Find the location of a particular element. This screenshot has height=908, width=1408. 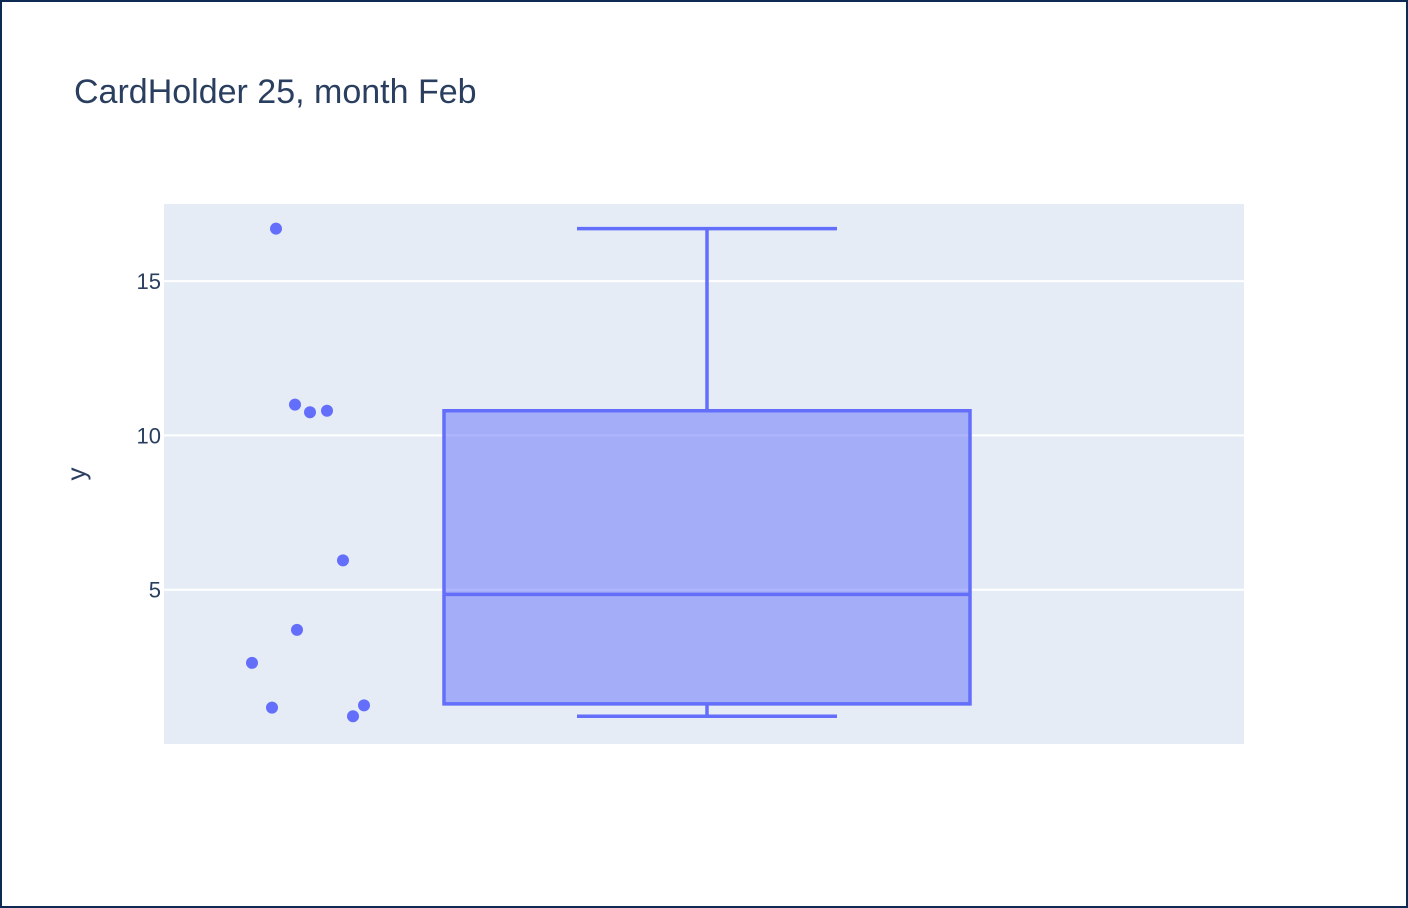

y-tick-label: 15 is located at coordinates (149, 281).